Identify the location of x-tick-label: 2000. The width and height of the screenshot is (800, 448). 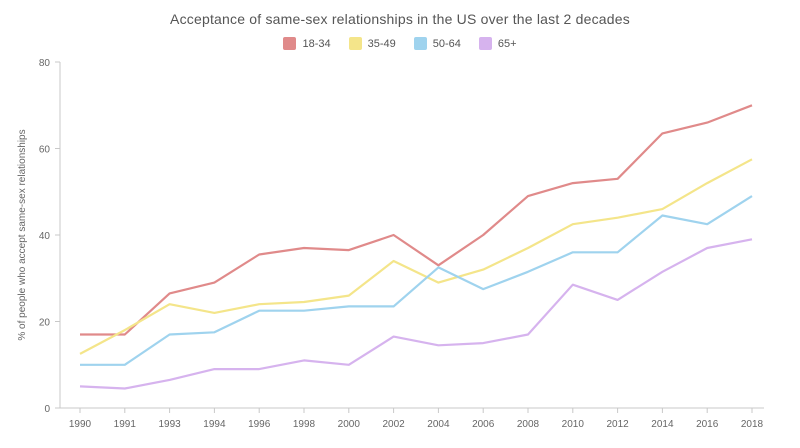
(349, 424).